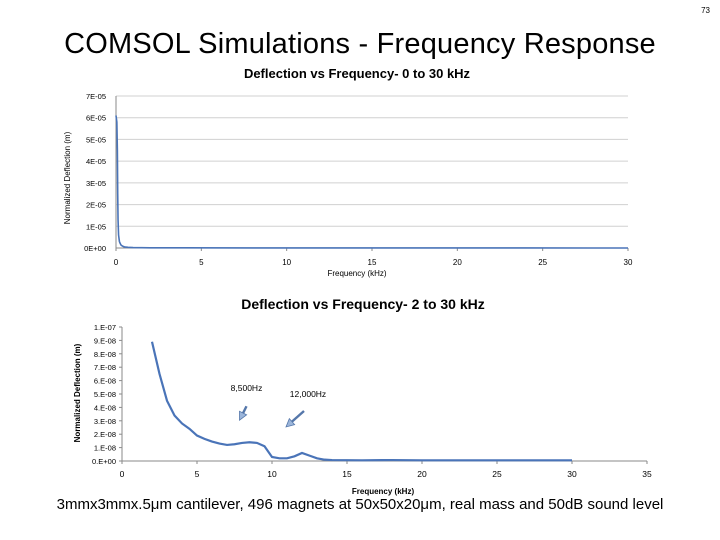 Image resolution: width=720 pixels, height=540 pixels. Describe the element at coordinates (104, 461) in the screenshot. I see `chart2-y-tick-label: 0.E+00` at that location.